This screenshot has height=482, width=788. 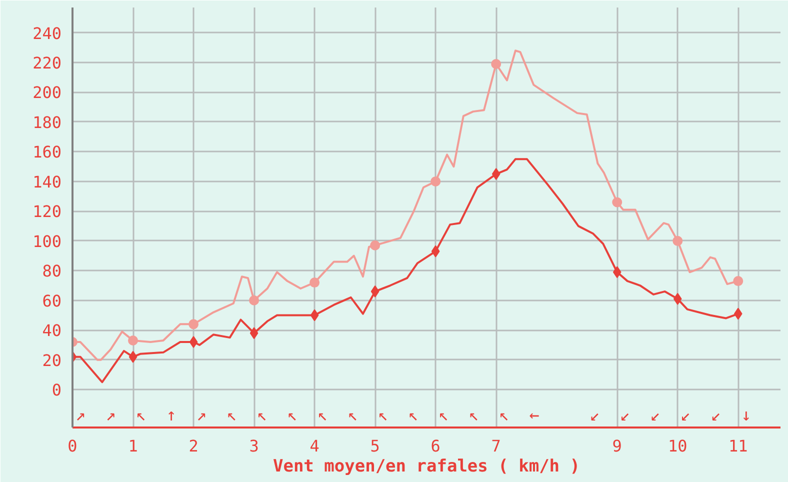 I want to click on x-tick-label: 3, so click(x=254, y=446).